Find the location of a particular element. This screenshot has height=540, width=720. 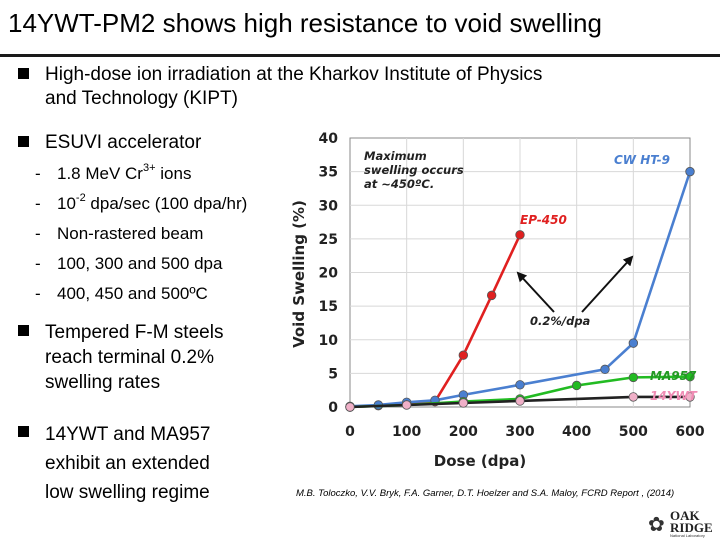

sub-ions-text: 1.8 MeV Cr is located at coordinates (100, 173).